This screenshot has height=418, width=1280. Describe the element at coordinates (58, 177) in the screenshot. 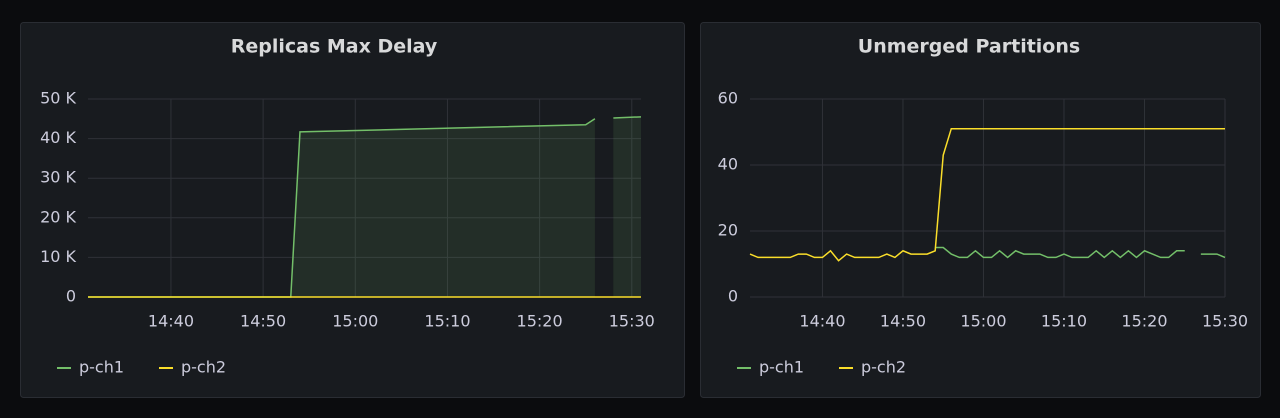

I see `y-tick-label: 30 K` at that location.